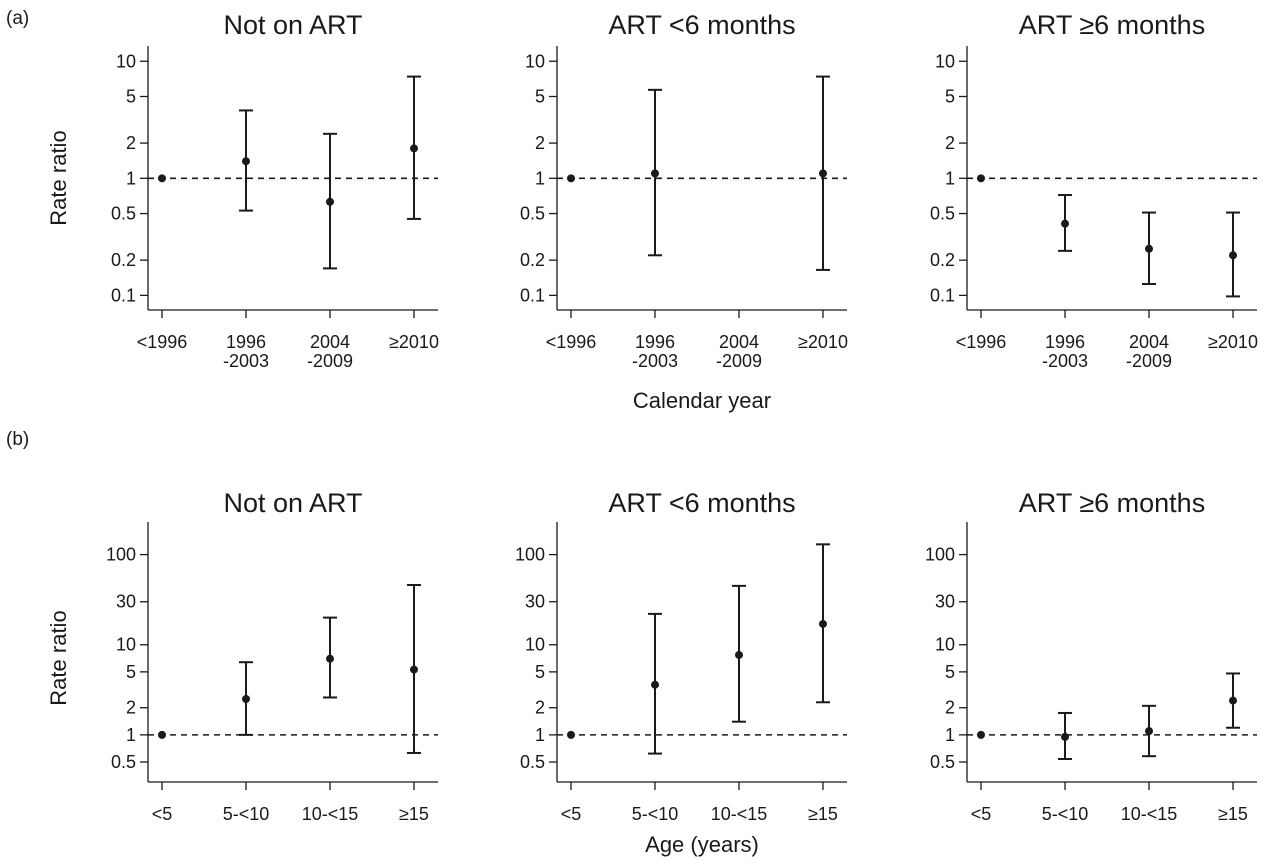  I want to click on p4-x-tick-label: <5, so click(162, 814).